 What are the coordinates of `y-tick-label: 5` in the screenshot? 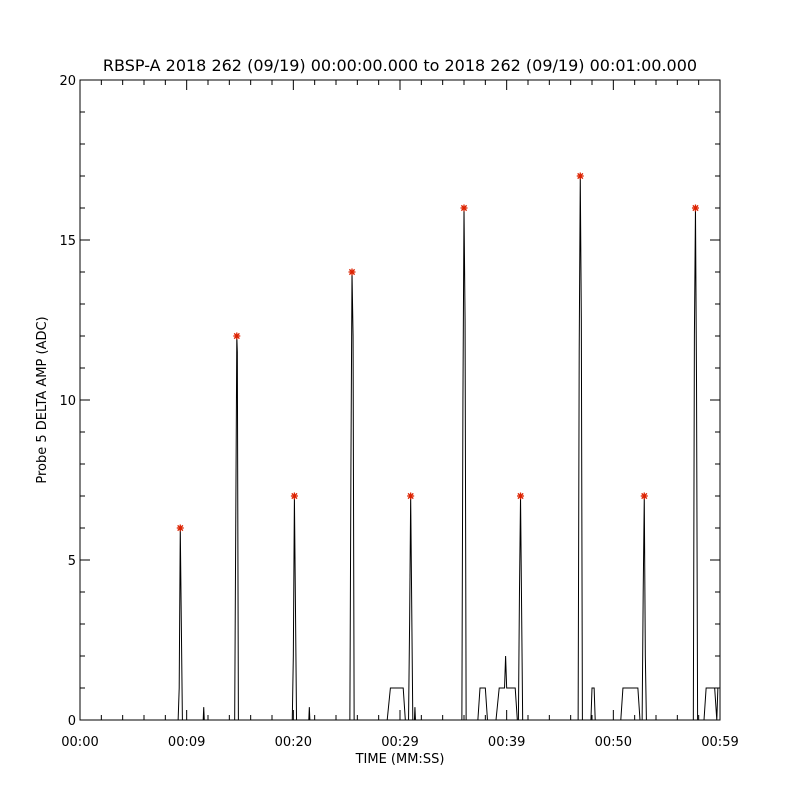 It's located at (72, 561).